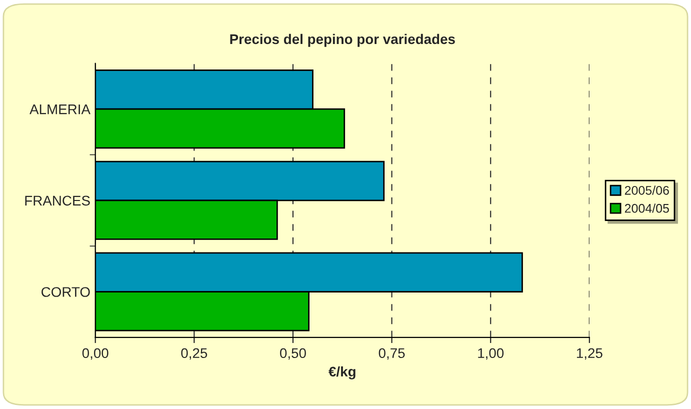  I want to click on x-tick-label: 1,00, so click(491, 354).